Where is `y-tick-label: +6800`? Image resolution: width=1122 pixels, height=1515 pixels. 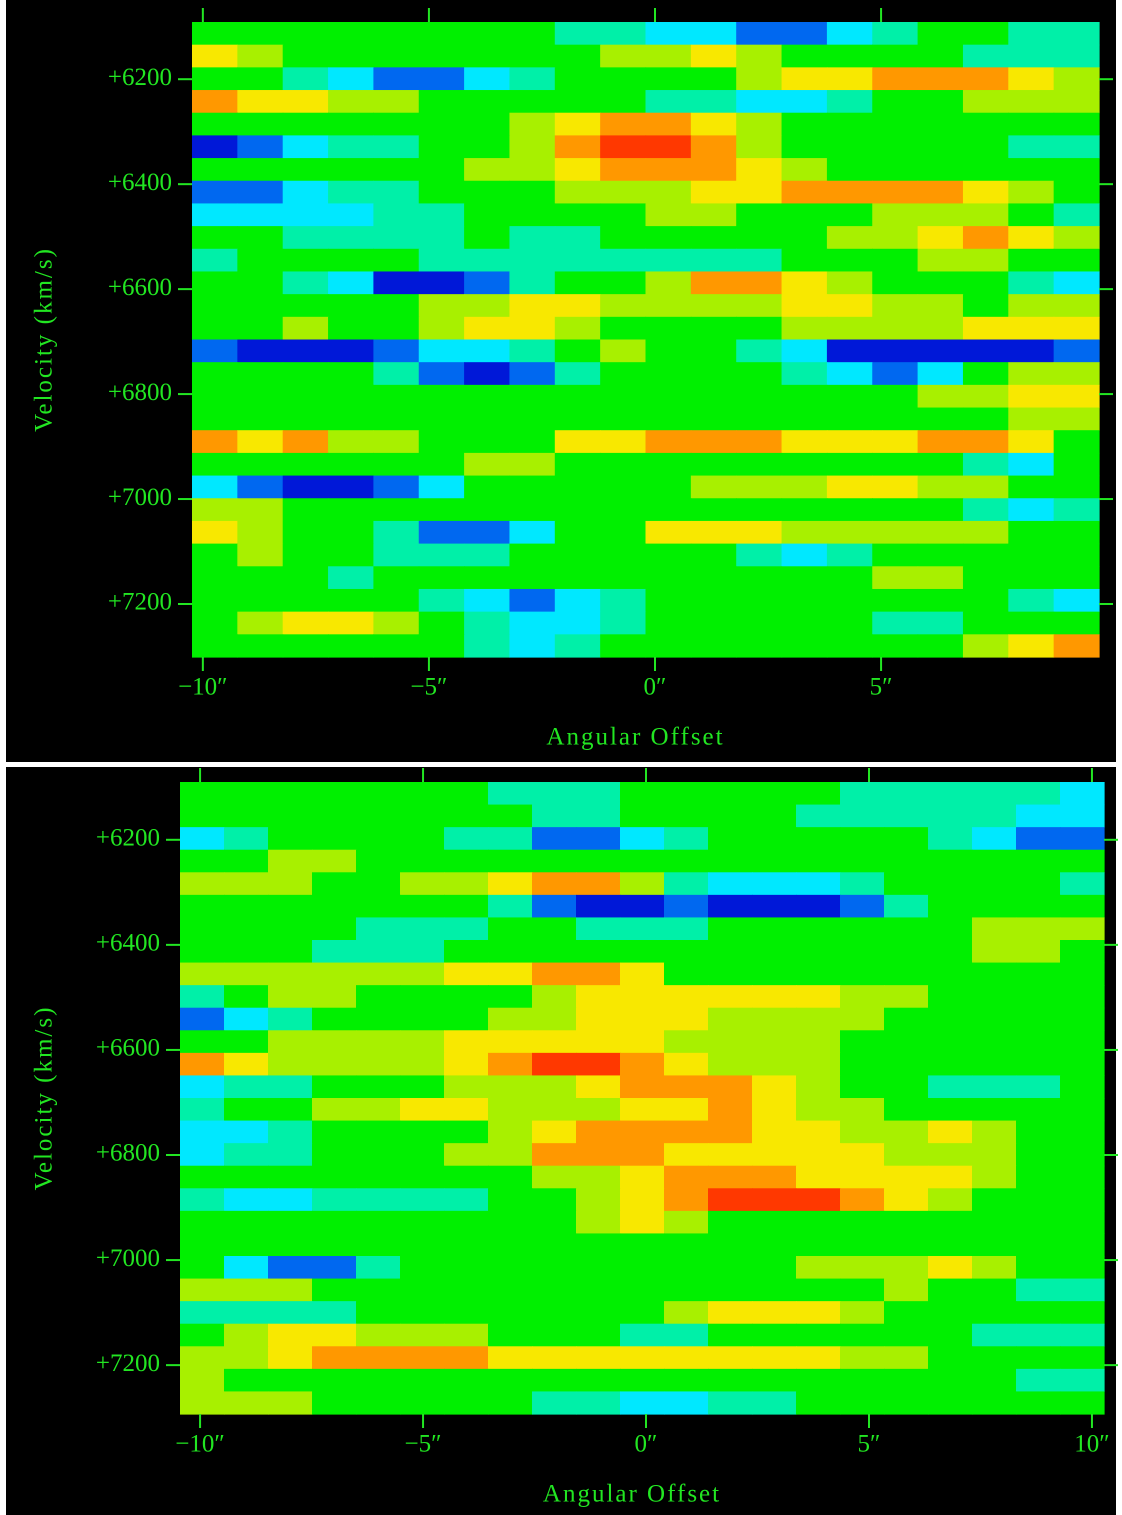
y-tick-label: +6800 is located at coordinates (128, 1153).